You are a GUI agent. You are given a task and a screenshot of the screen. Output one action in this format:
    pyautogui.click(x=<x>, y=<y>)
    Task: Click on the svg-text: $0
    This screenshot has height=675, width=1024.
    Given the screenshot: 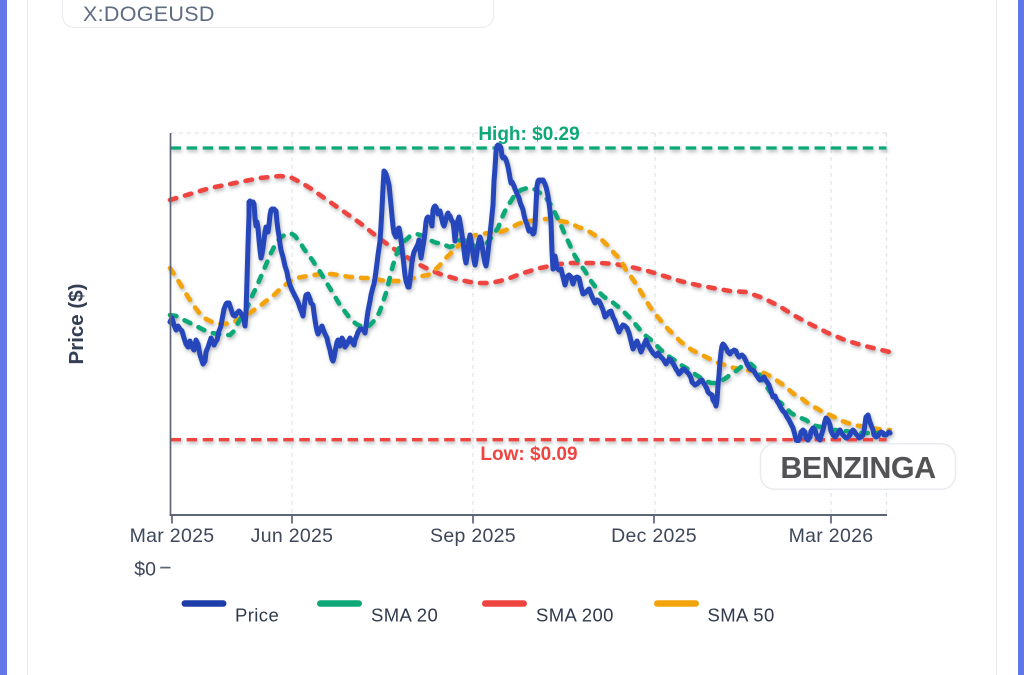 What is the action you would take?
    pyautogui.click(x=145, y=570)
    